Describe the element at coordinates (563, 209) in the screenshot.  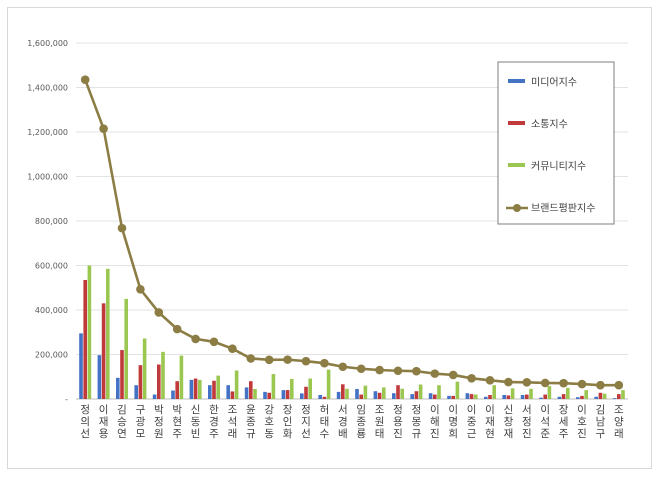
I see `legend-label: 브랜드평판지수` at that location.